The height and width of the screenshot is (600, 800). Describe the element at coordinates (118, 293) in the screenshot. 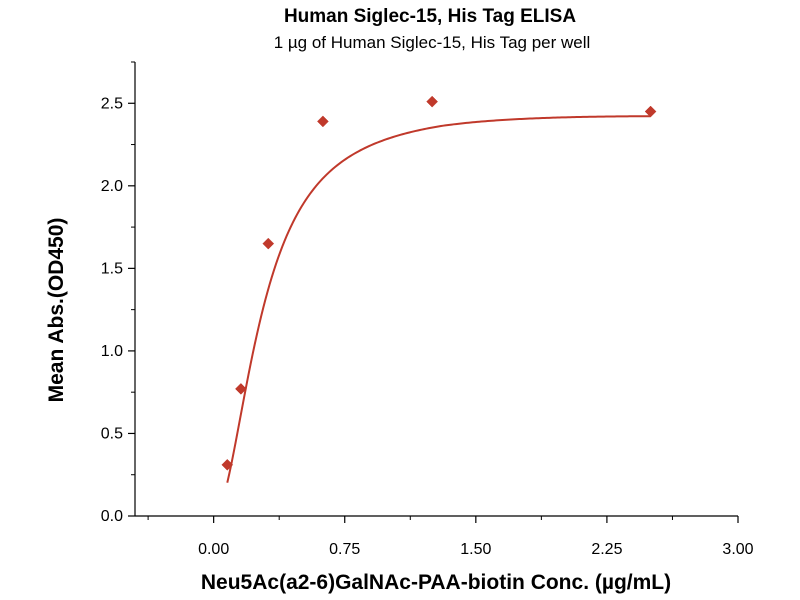

I see `y-ticks: 0.0 0.5 1.0 1.5 2.0 2.5` at that location.